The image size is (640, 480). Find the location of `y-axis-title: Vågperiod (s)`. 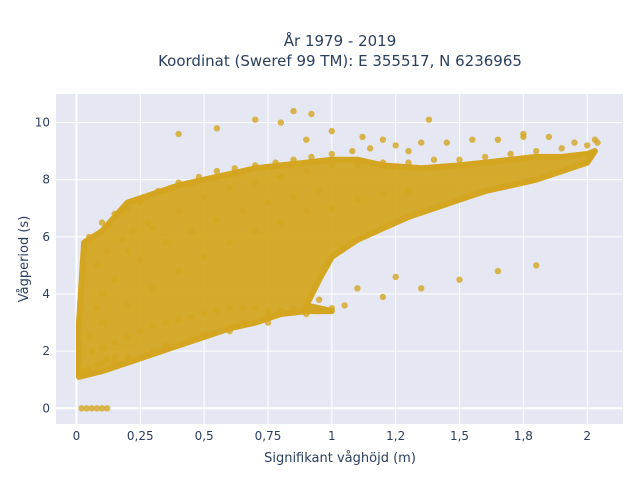

y-axis-title: Vågperiod (s) is located at coordinates (24, 259).